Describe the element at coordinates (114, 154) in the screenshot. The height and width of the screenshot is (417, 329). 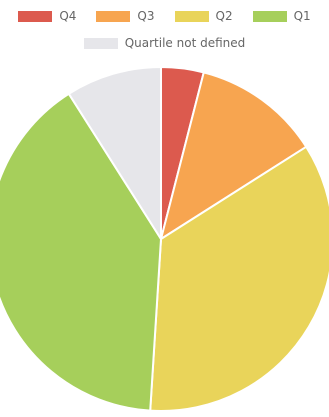
I see `pie-slice-quartile-not-defined` at that location.